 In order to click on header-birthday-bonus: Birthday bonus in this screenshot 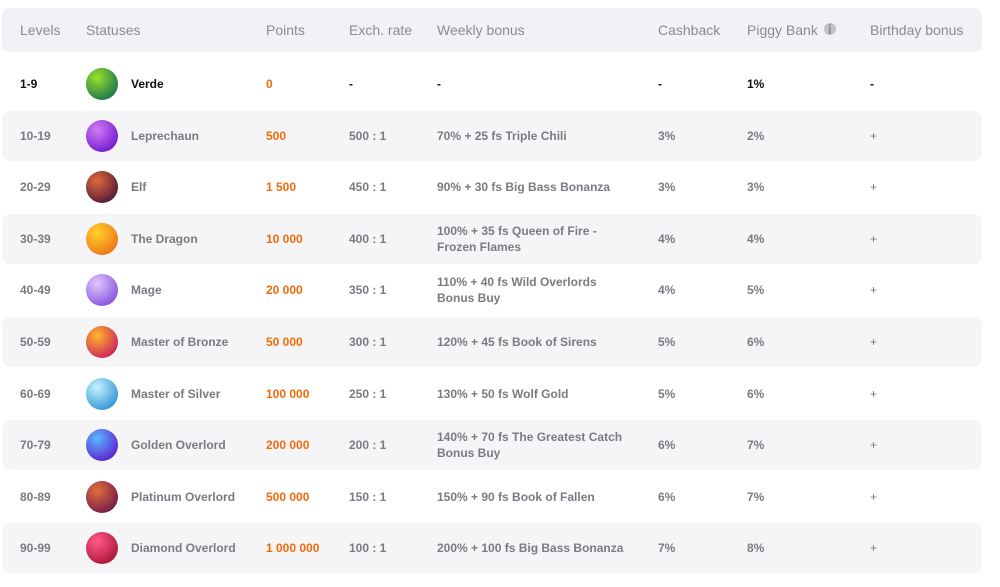, I will do `click(917, 30)`.